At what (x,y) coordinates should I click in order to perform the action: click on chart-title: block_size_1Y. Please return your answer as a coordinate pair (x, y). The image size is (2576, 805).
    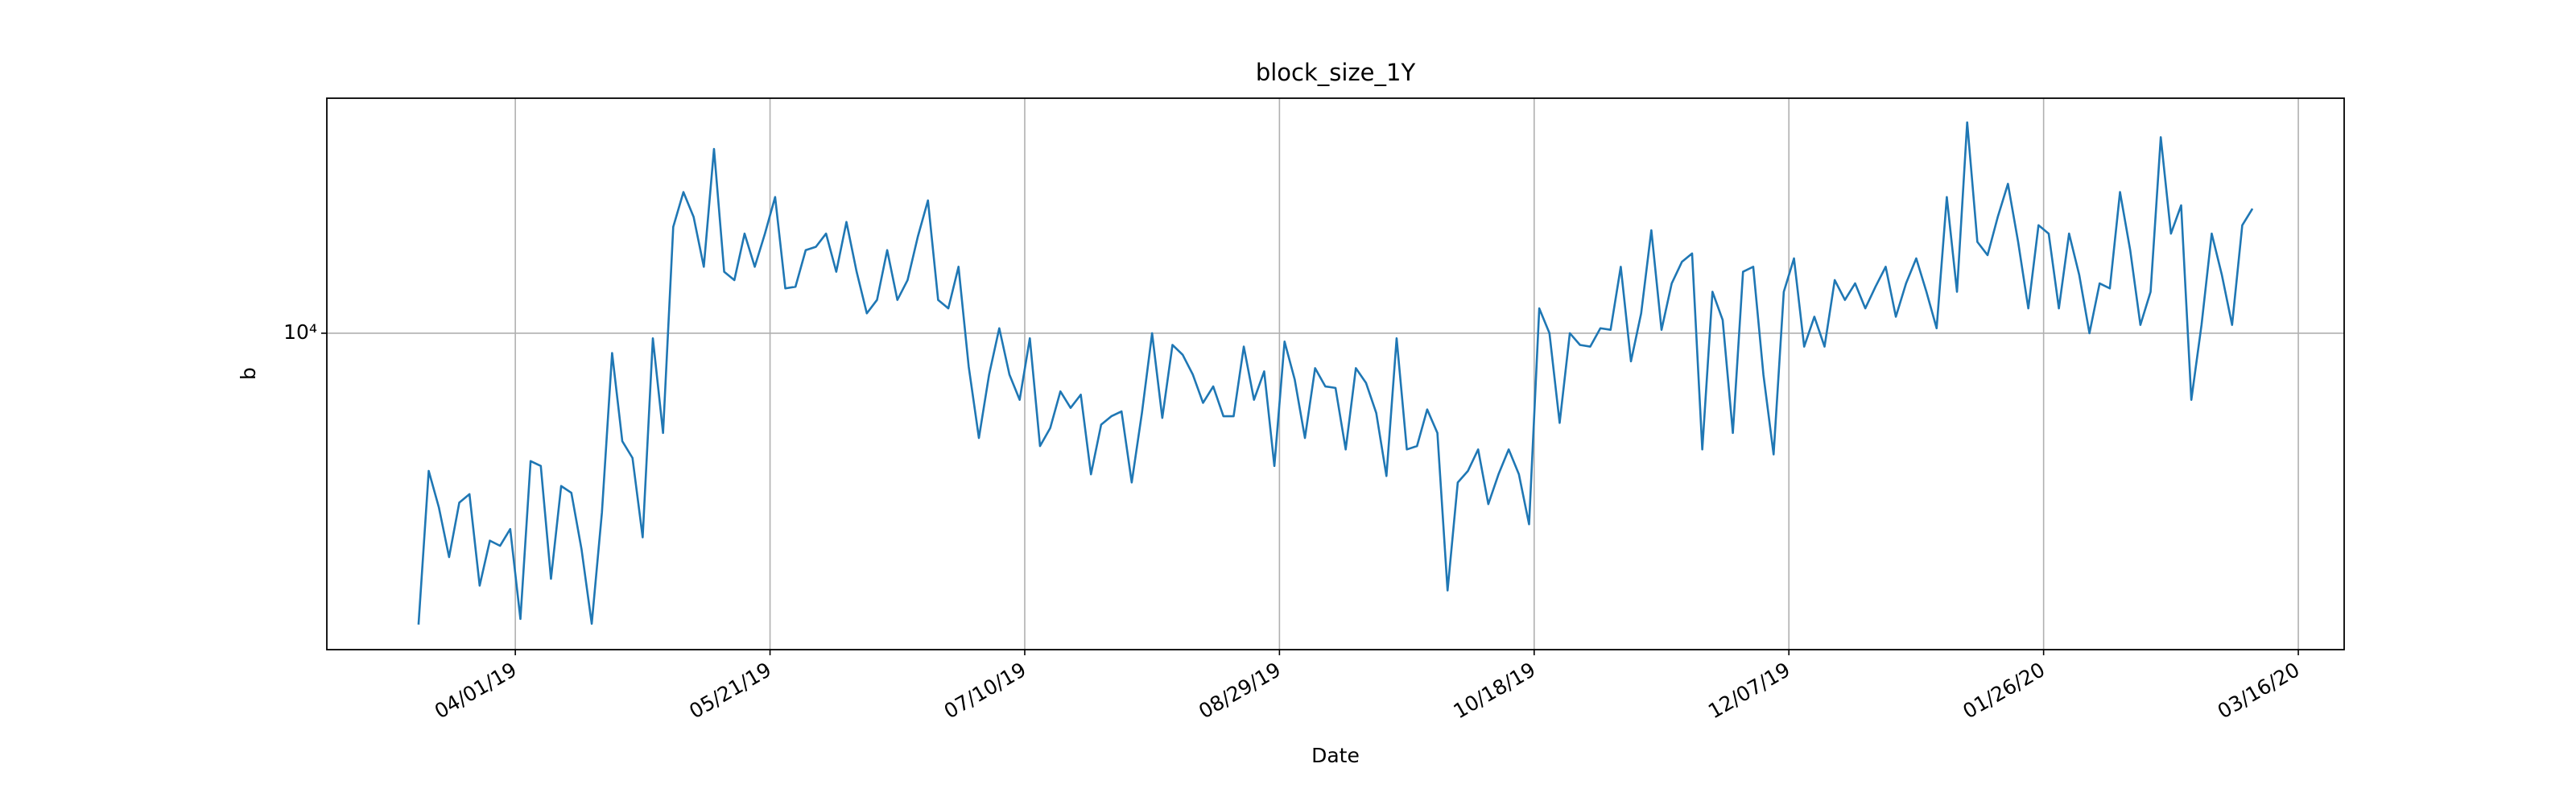
    Looking at the image, I should click on (1336, 72).